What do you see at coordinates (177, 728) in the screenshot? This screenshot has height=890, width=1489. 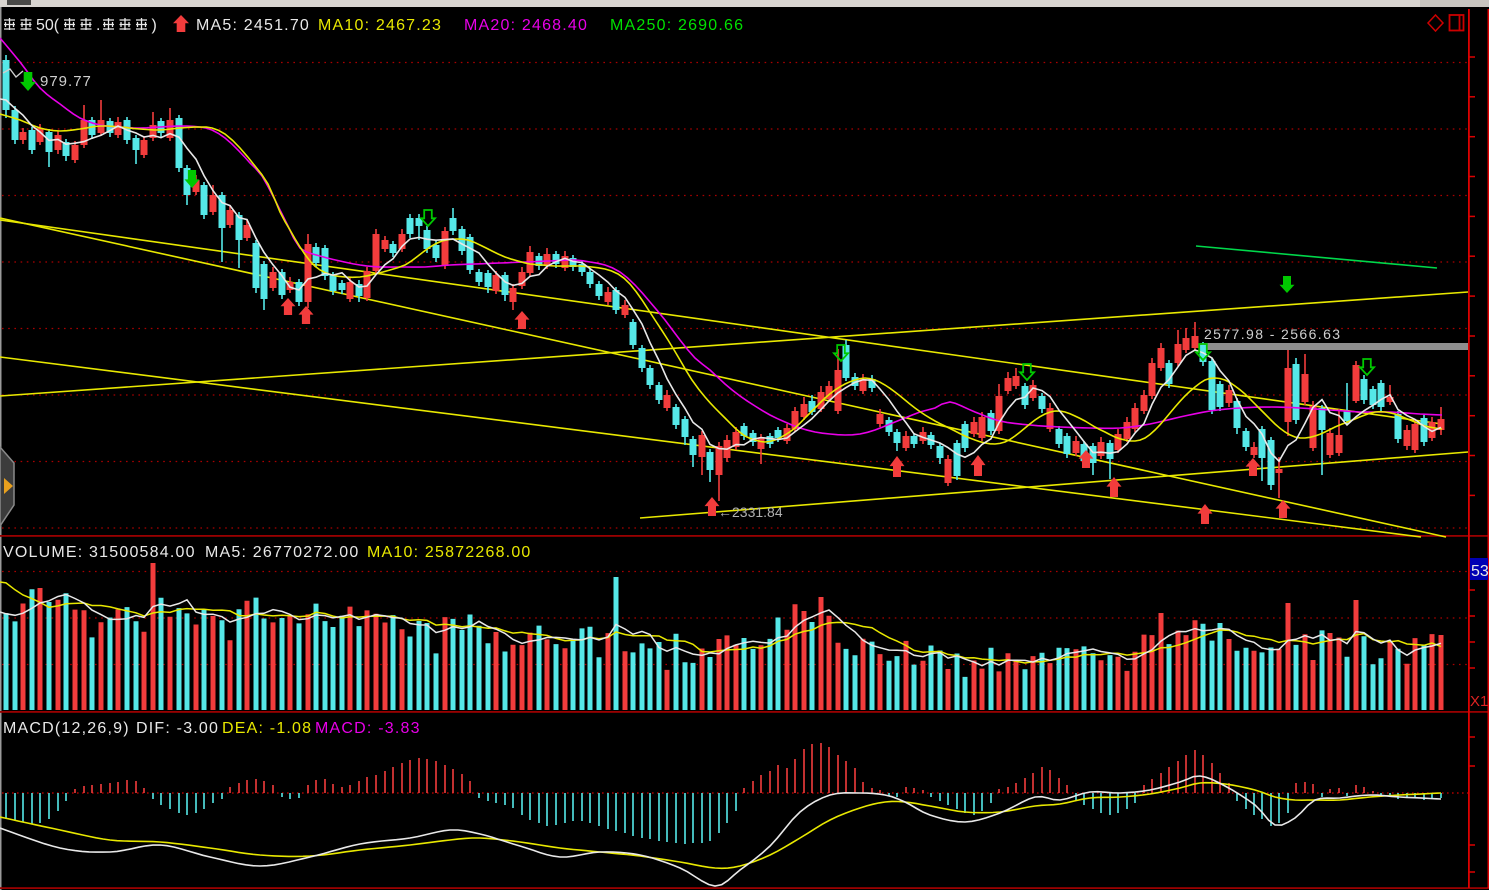 I see `svg-text: DIF: -3.00` at bounding box center [177, 728].